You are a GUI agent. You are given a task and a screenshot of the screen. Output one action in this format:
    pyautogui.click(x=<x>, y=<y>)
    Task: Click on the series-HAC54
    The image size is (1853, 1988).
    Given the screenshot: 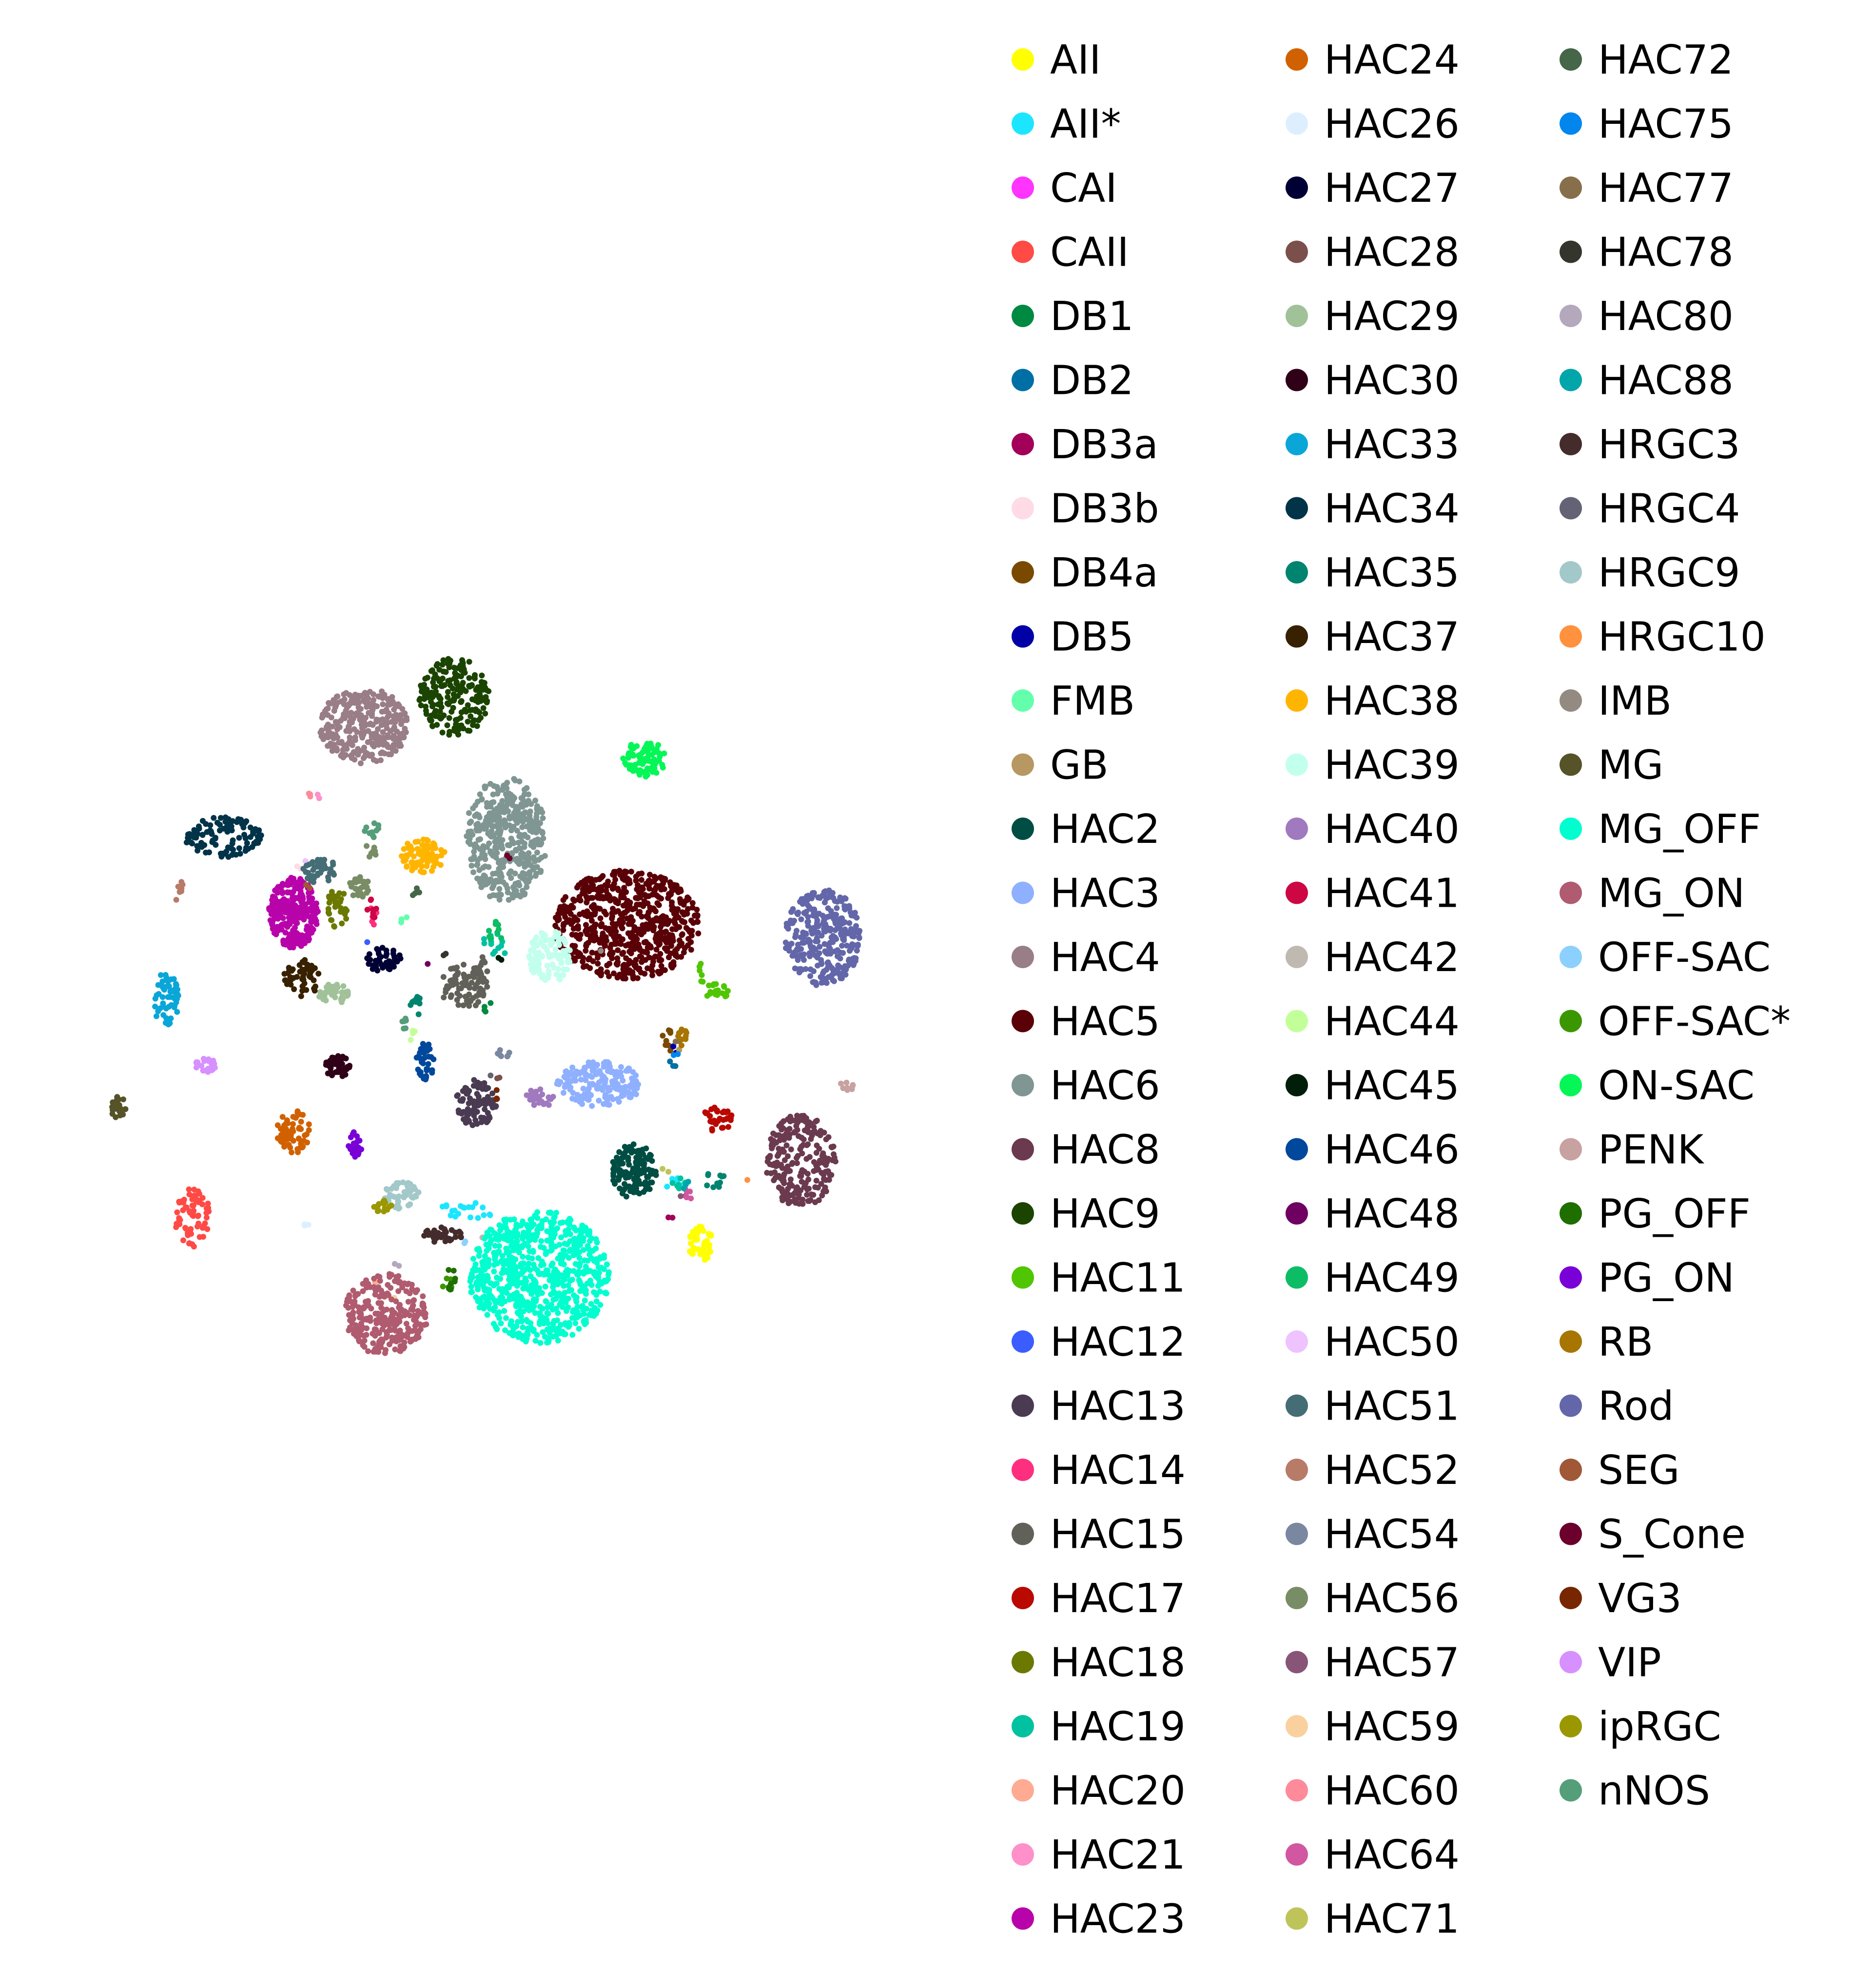 What is the action you would take?
    pyautogui.click(x=503, y=1053)
    